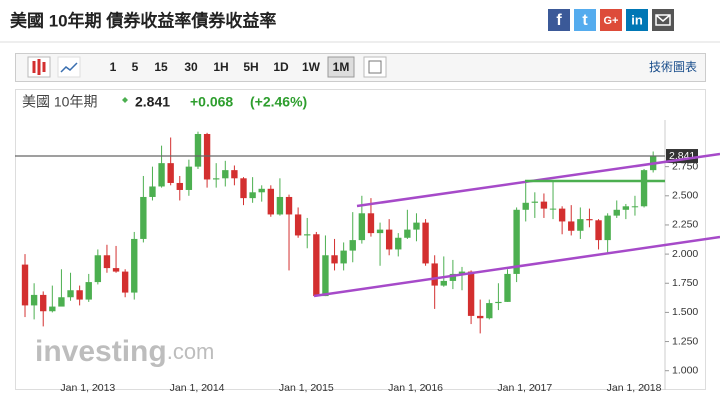 This screenshot has width=720, height=402. What do you see at coordinates (673, 67) in the screenshot?
I see `tech-chart-link: 技術圖表` at bounding box center [673, 67].